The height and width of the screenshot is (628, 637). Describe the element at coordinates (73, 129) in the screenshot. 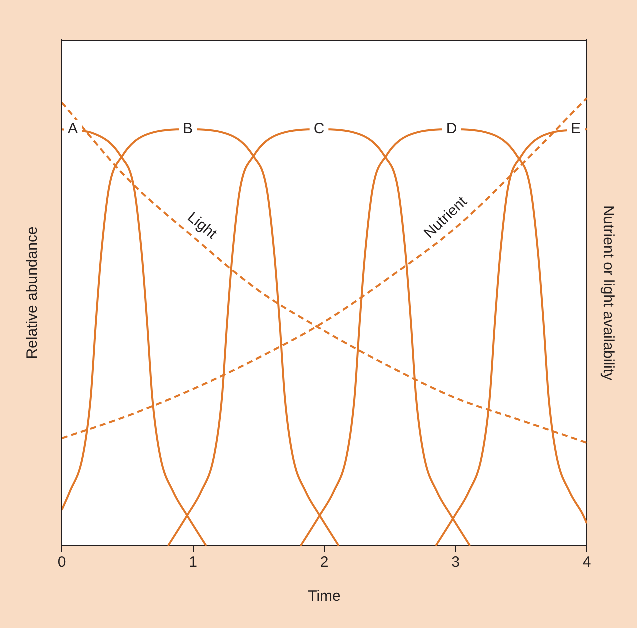

I see `series-label: A` at that location.